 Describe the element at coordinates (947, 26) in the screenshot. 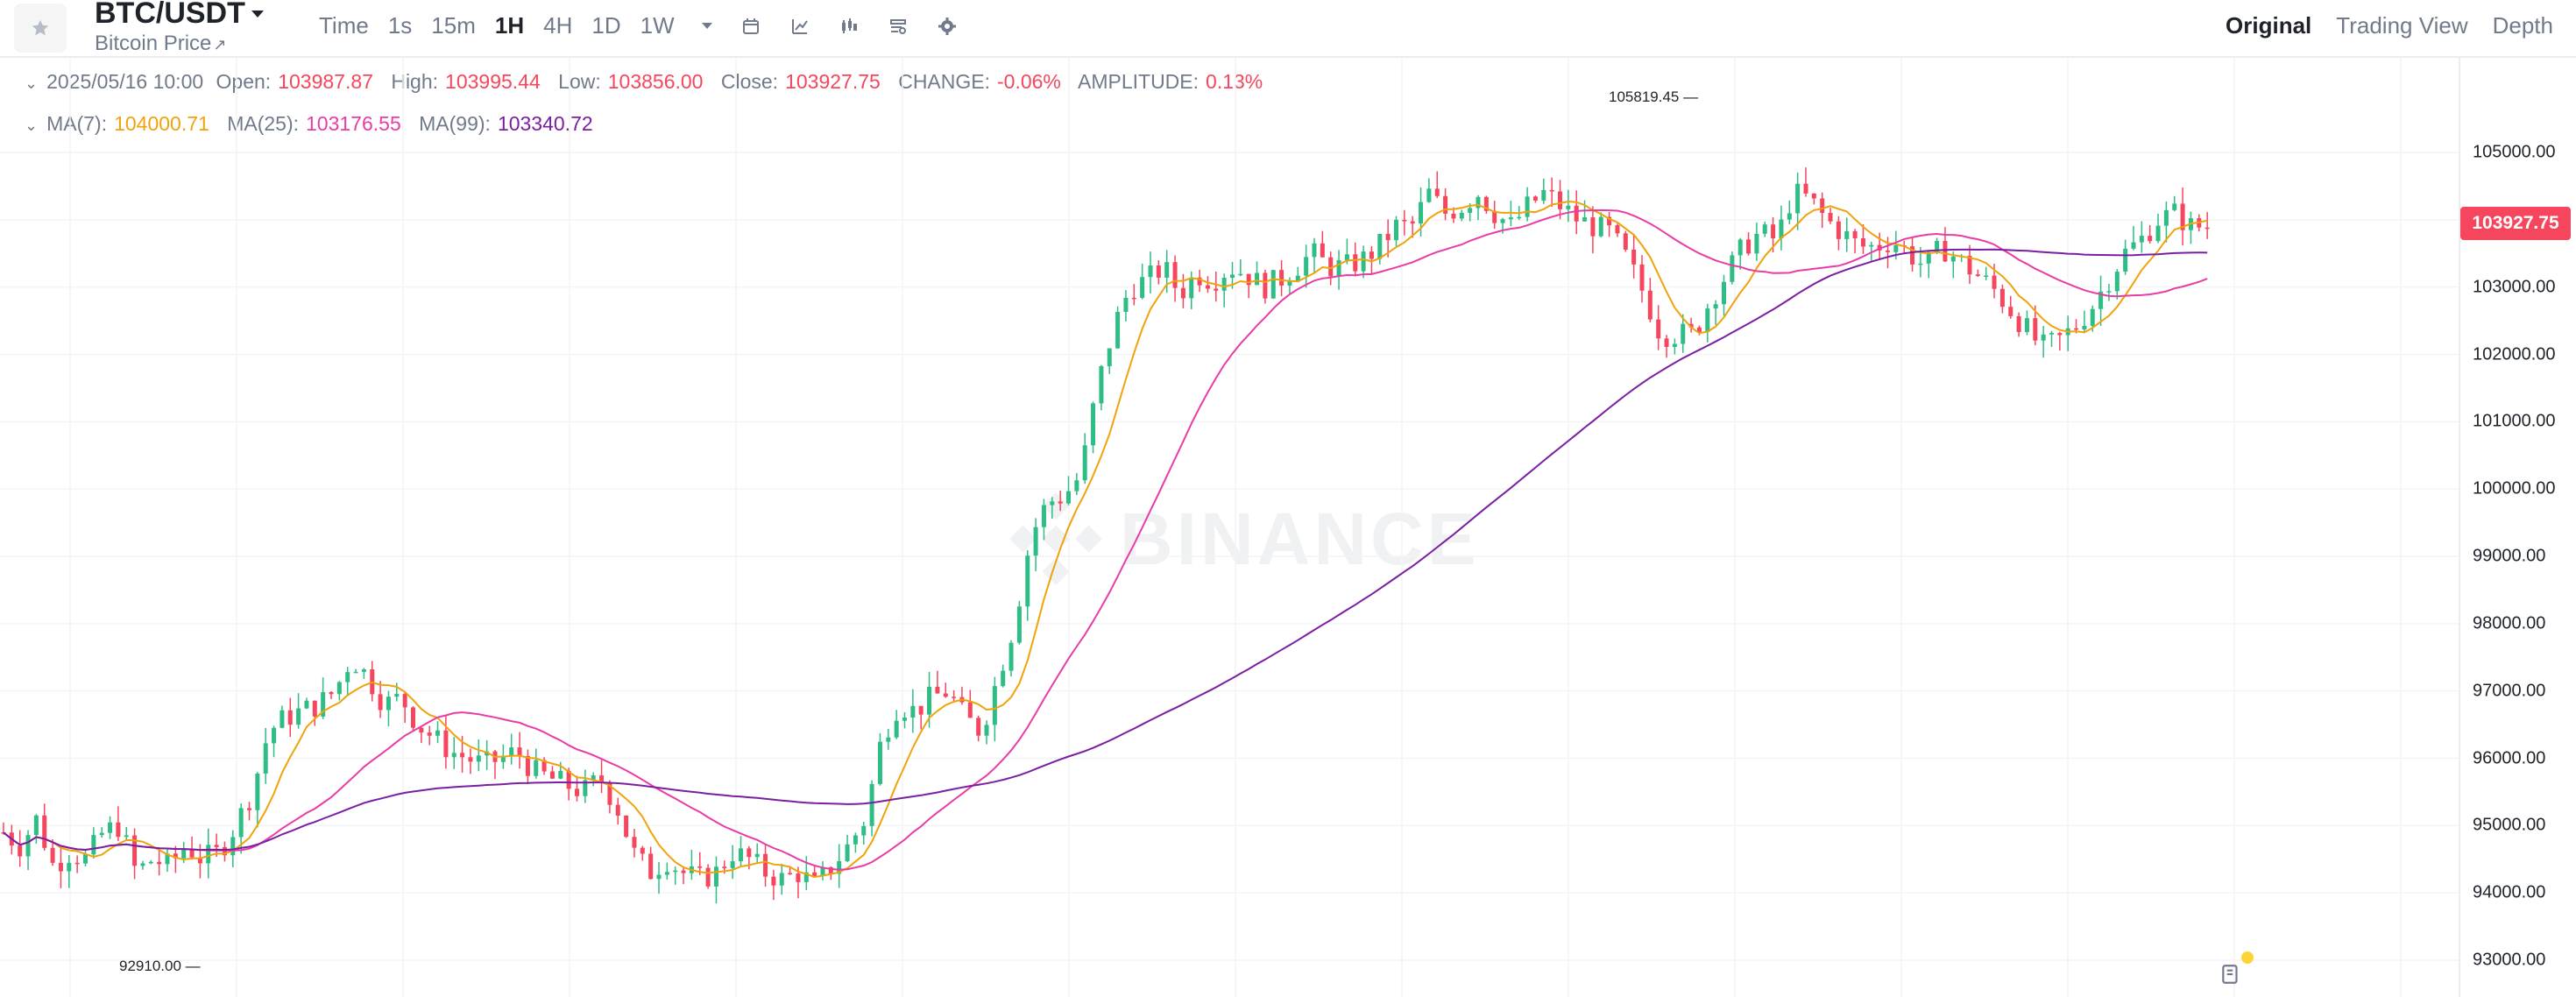

I see `settings-gear-icon` at that location.